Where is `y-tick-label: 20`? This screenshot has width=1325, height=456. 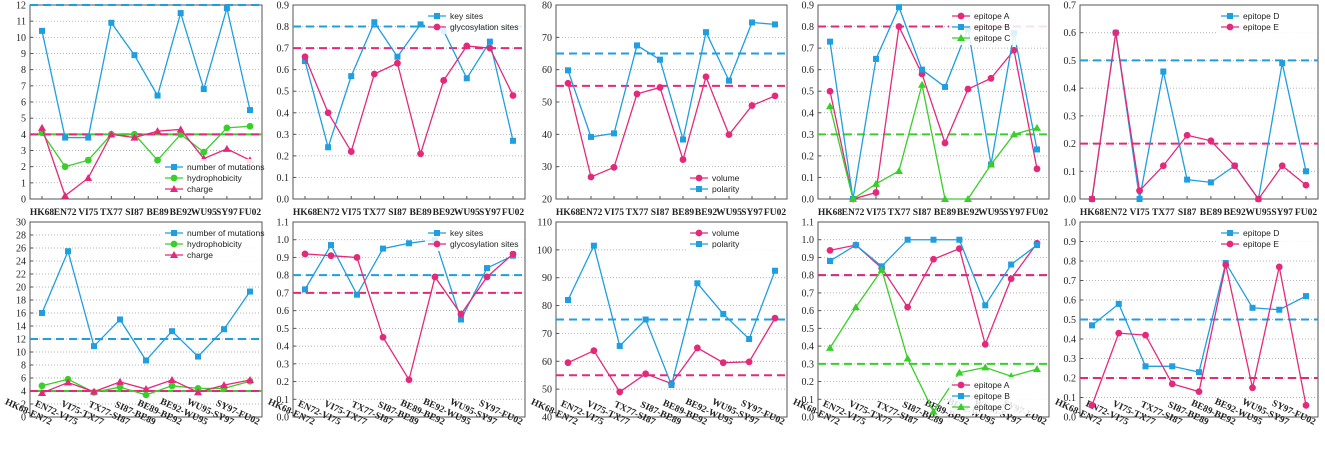
y-tick-label: 20 is located at coordinates (21, 288).